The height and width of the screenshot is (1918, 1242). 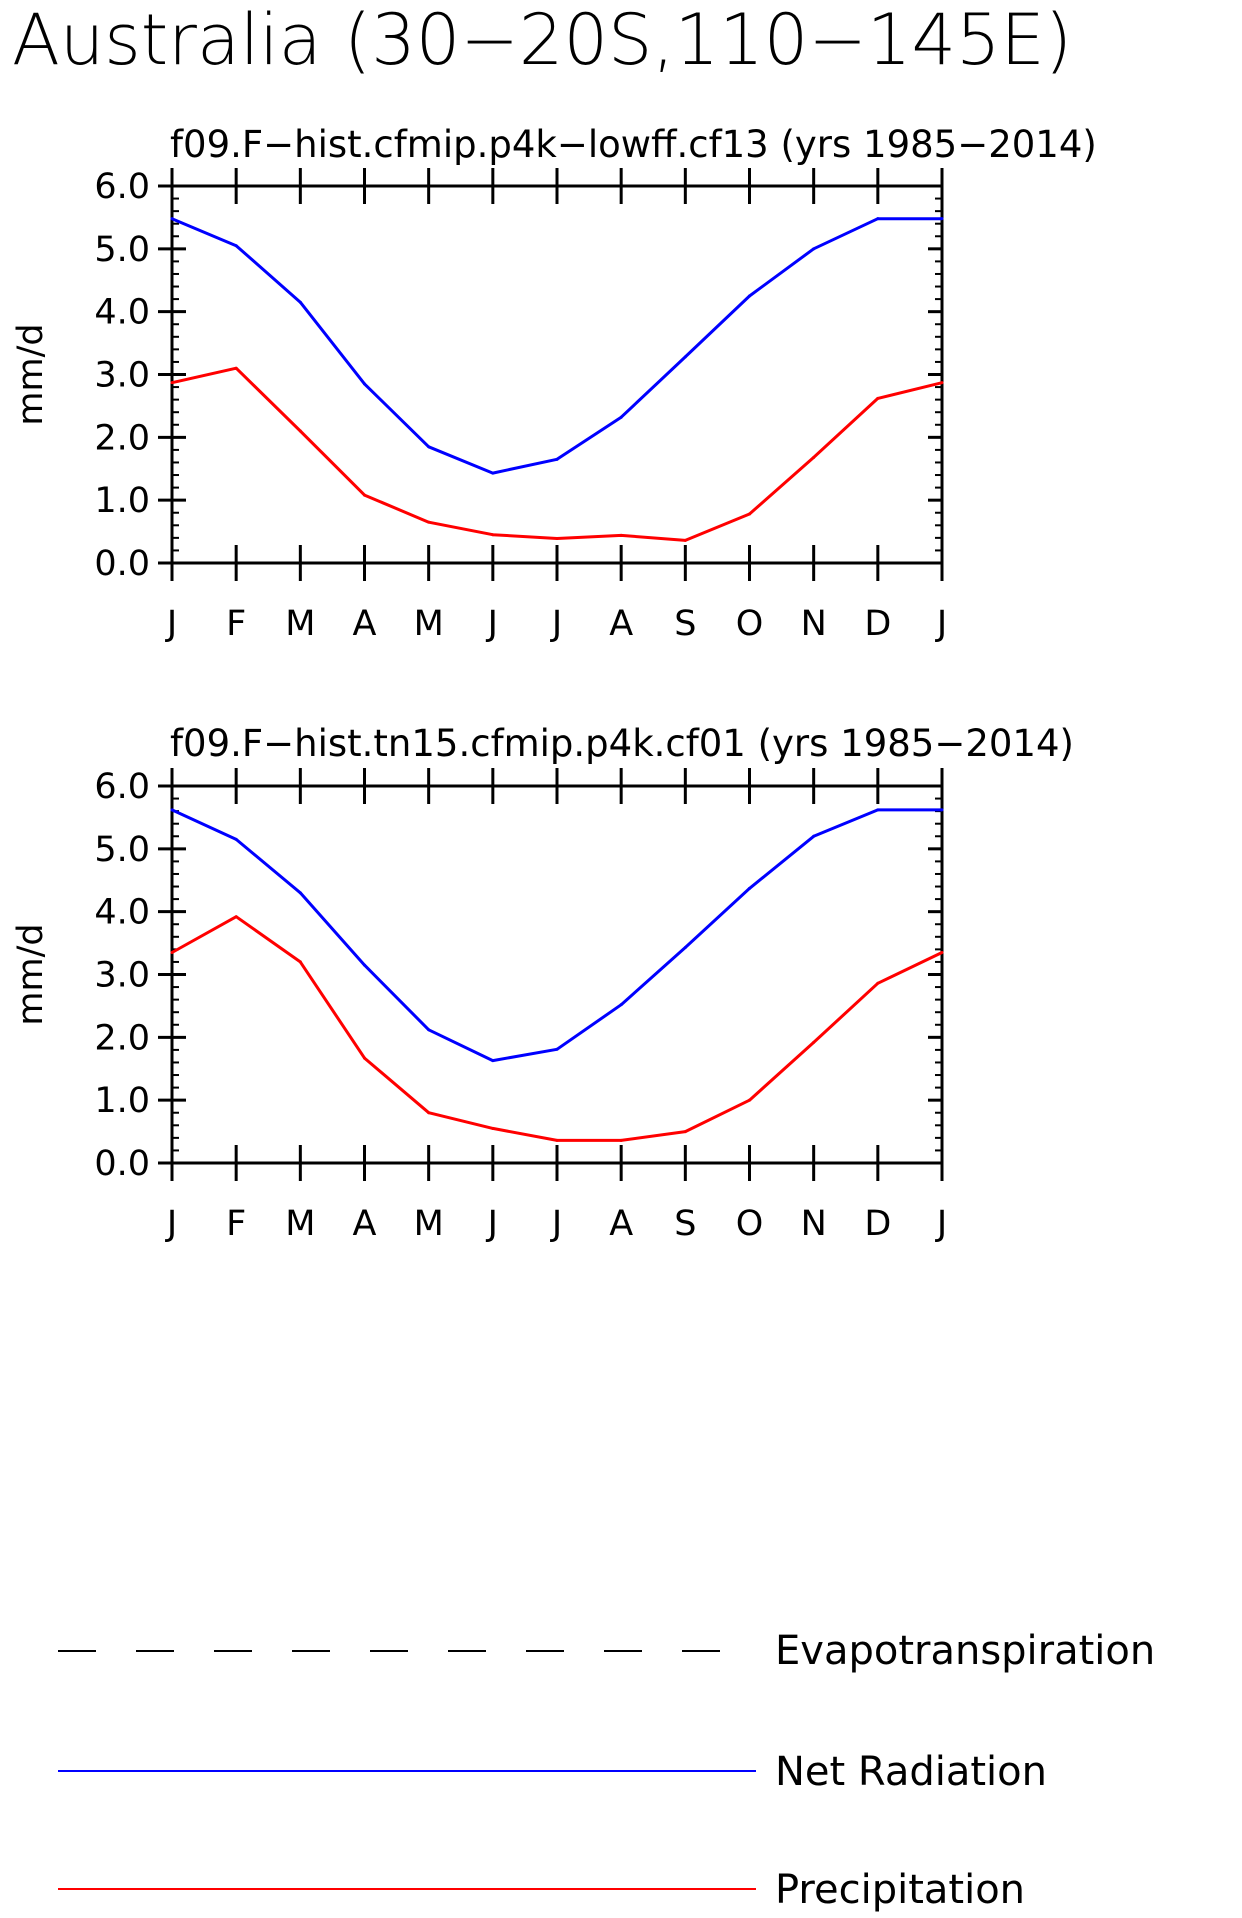 What do you see at coordinates (900, 1890) in the screenshot?
I see `legend-label-precipitation: Precipitation` at bounding box center [900, 1890].